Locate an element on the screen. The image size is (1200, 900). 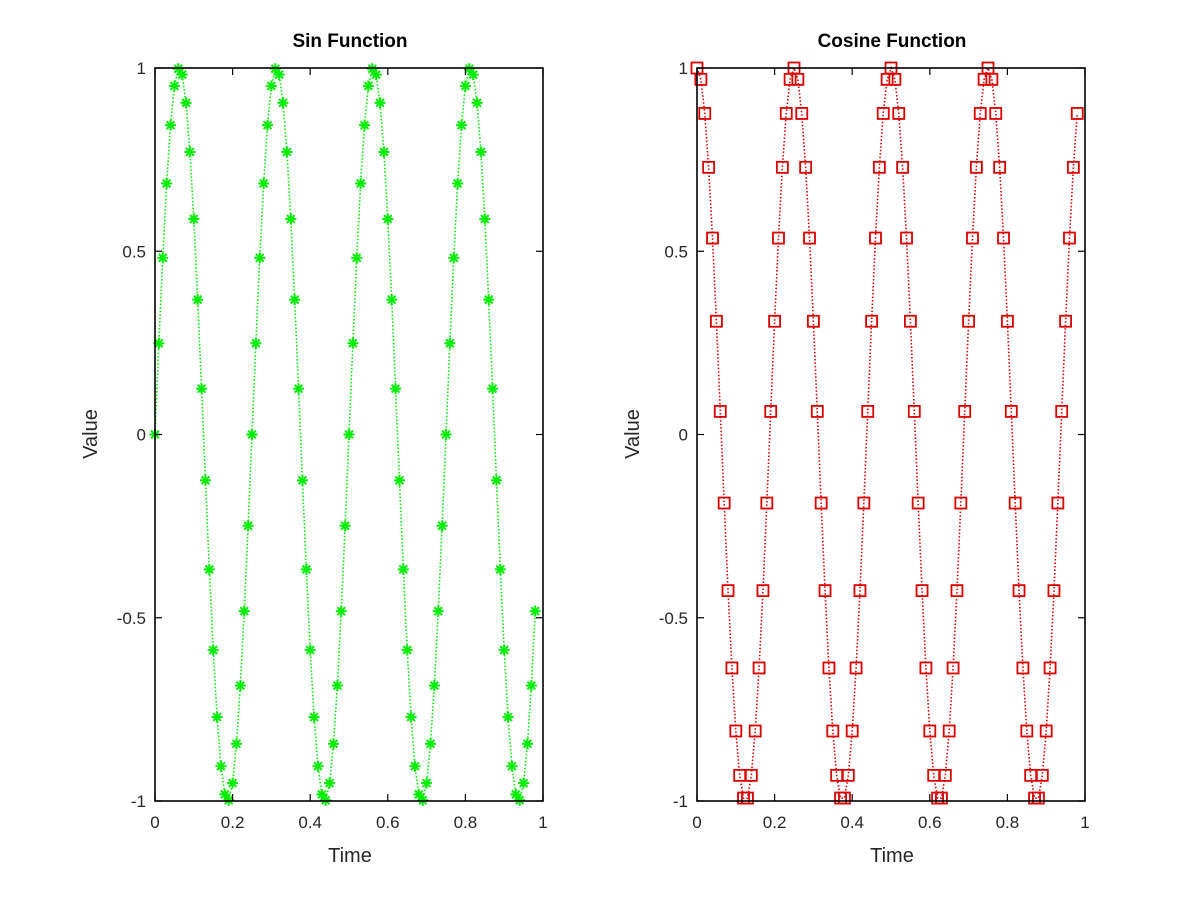
cosine-y-tick-label: 0 is located at coordinates (683, 435).